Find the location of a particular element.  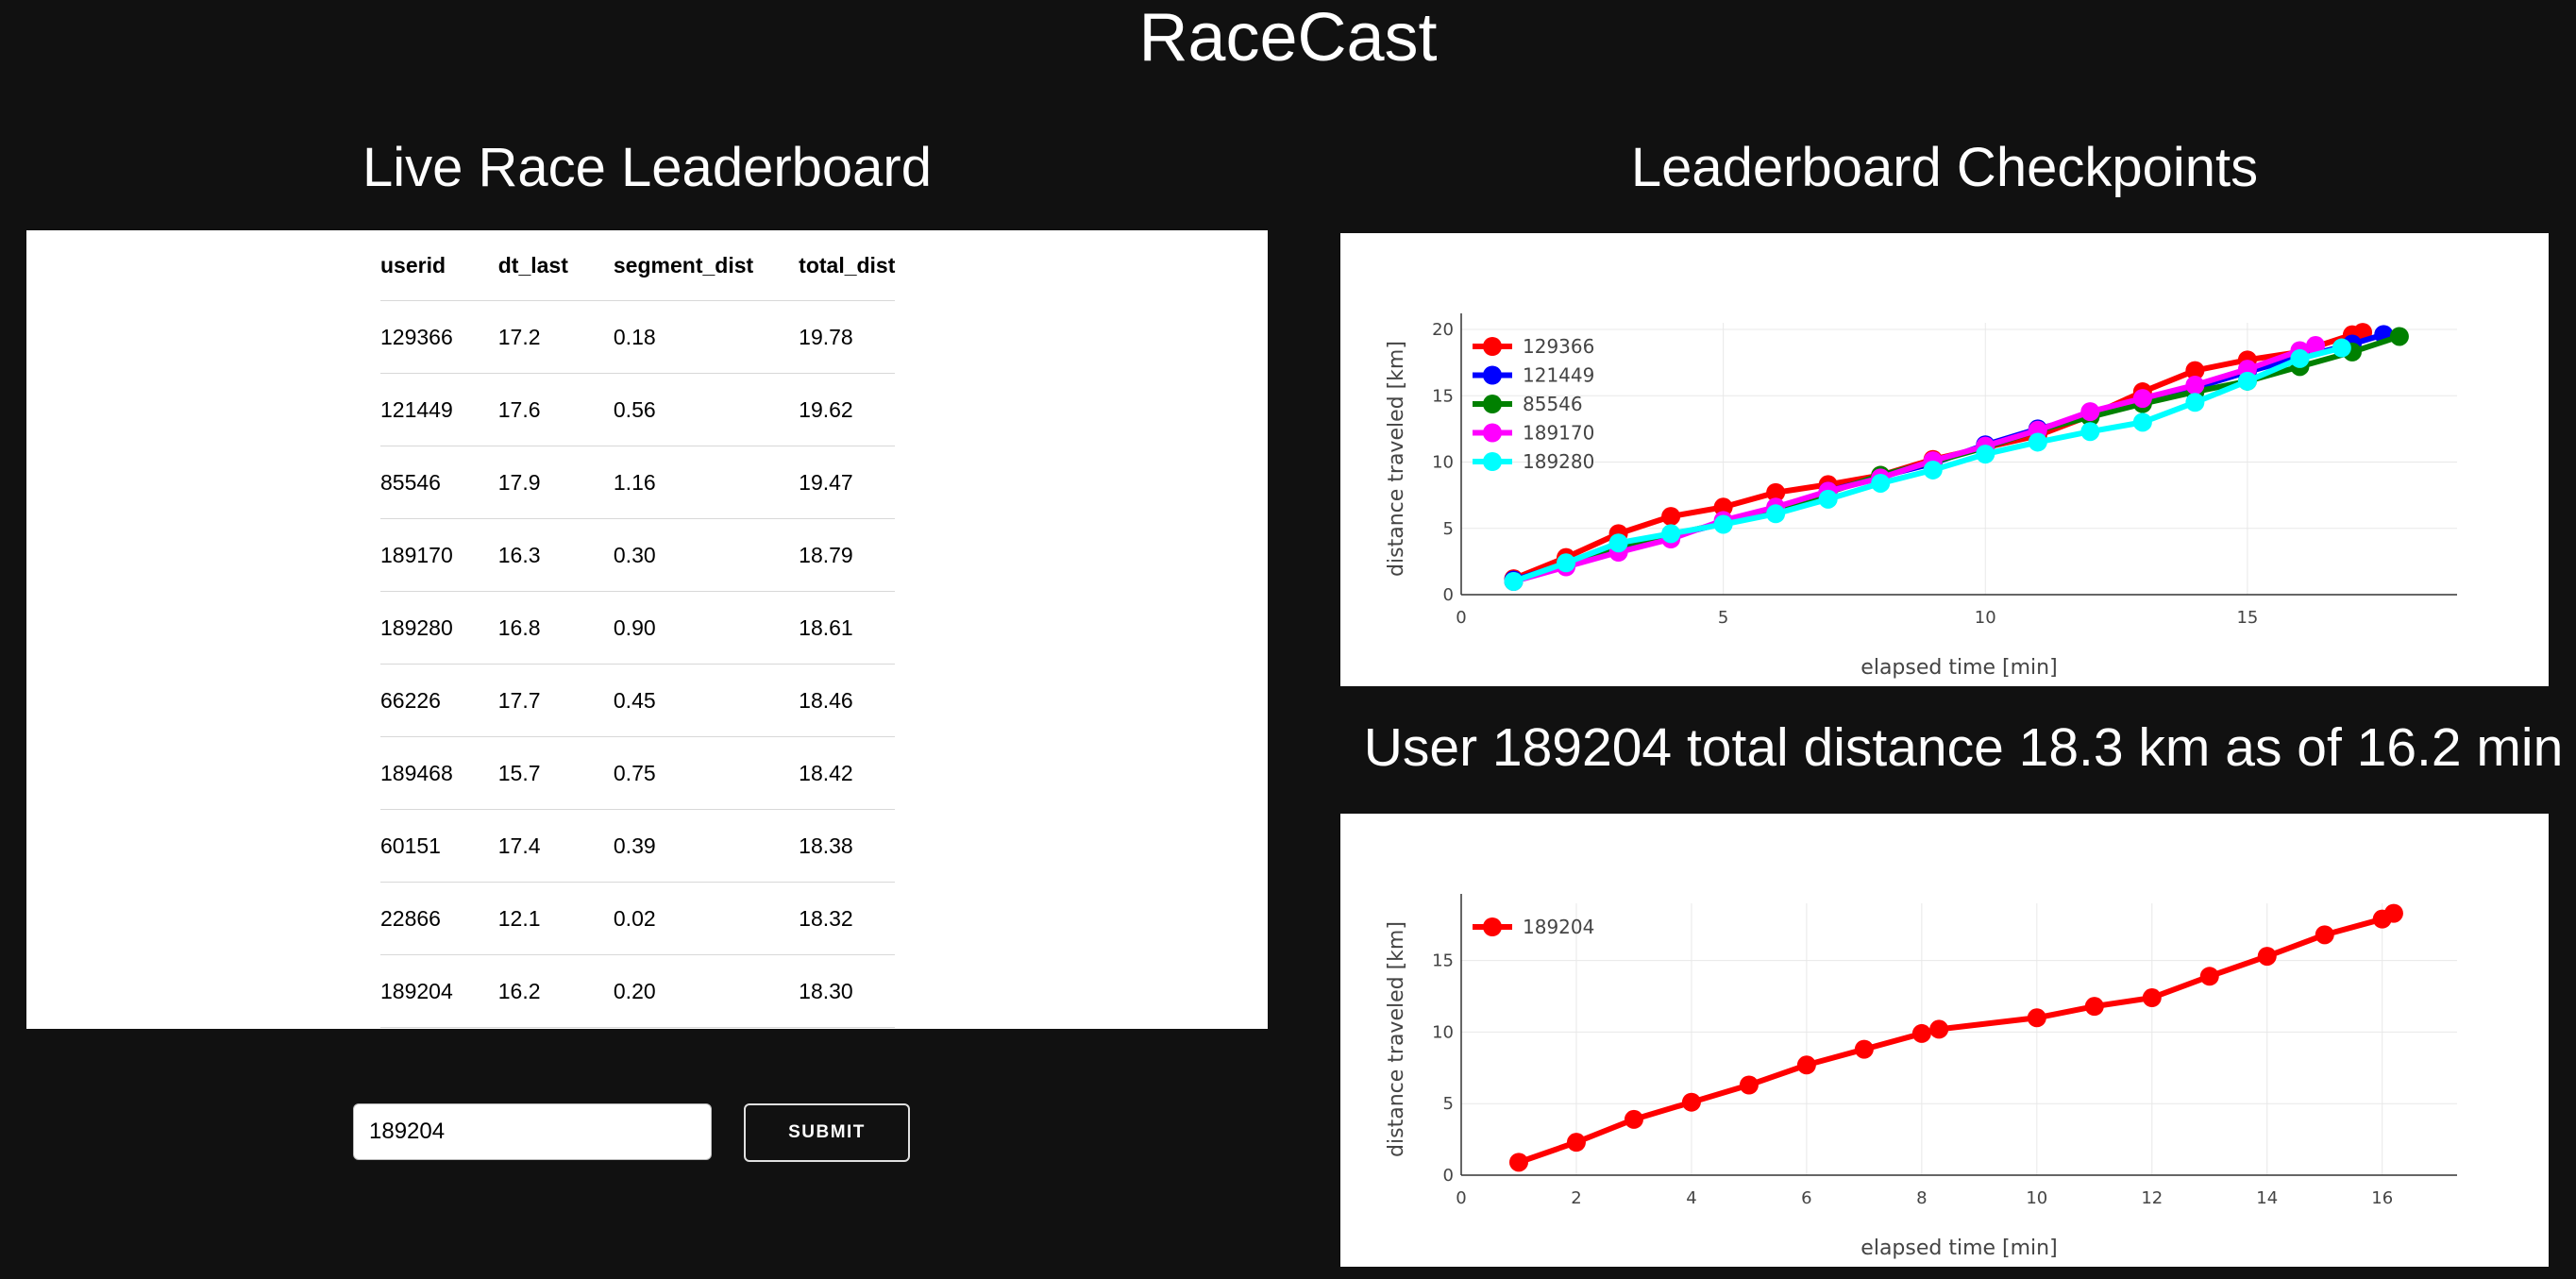

cell-segment-dist: 0.39 is located at coordinates (707, 846).